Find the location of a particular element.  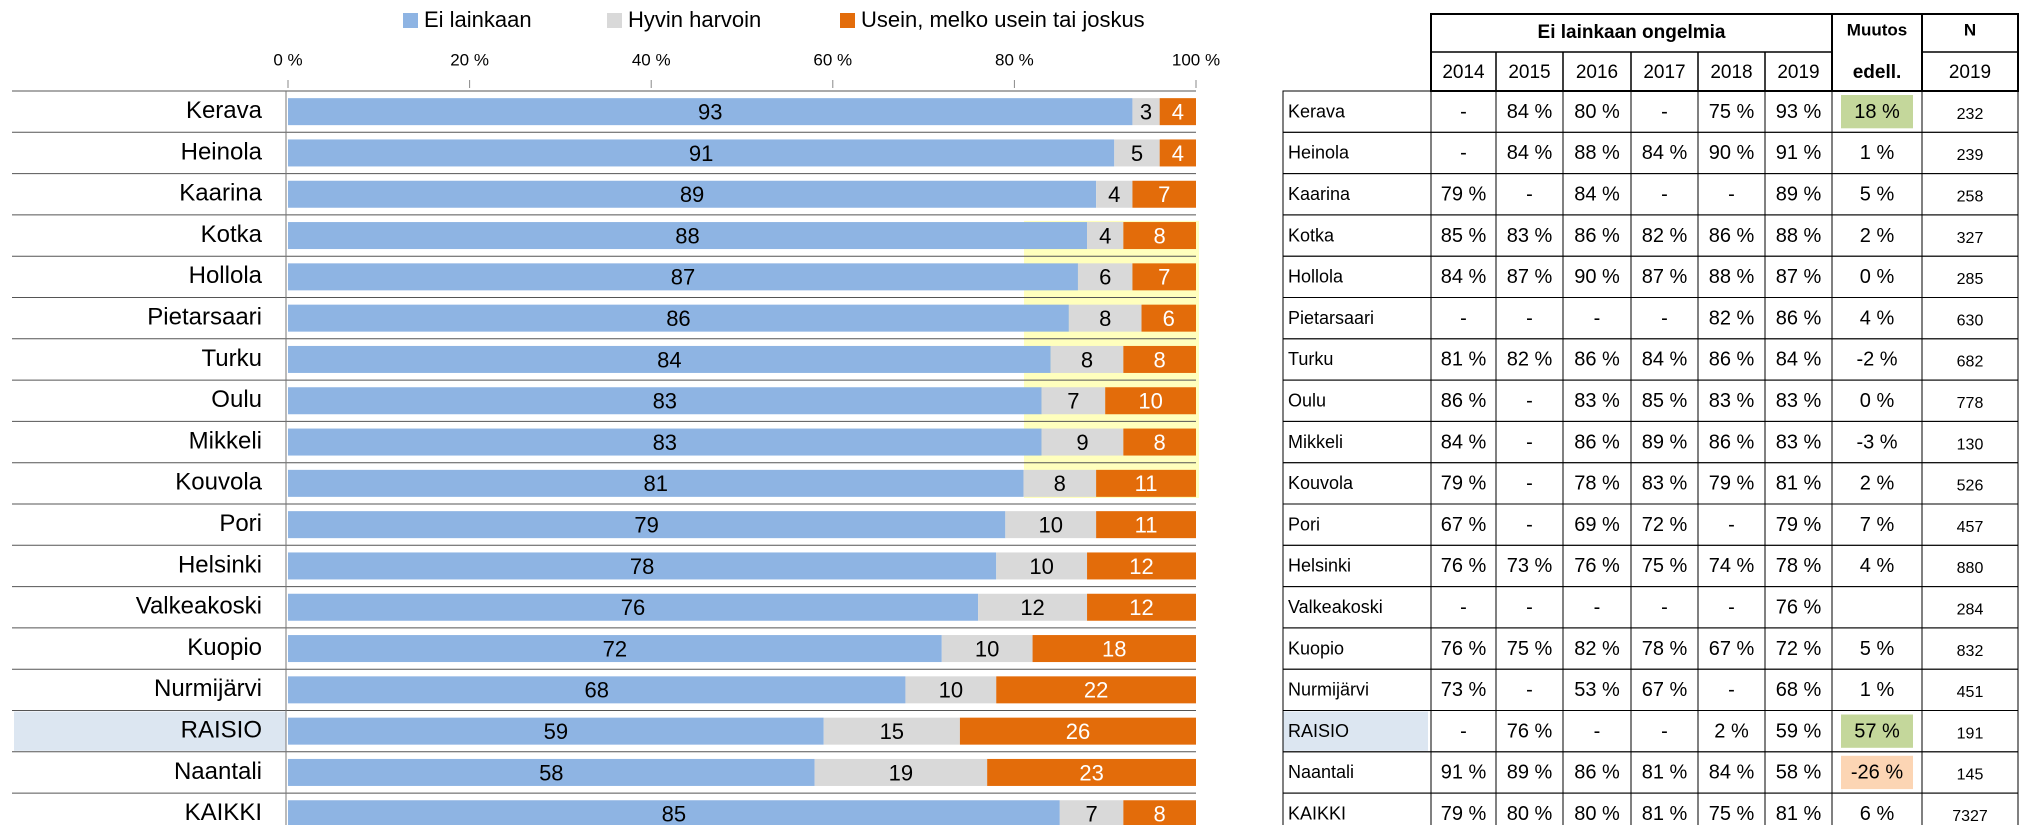

table-cell: 72 % is located at coordinates (1799, 649).